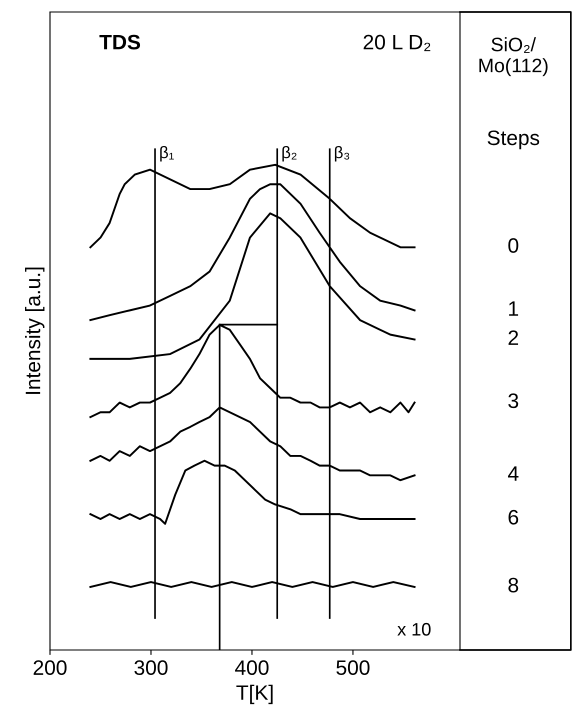 This screenshot has height=722, width=572. What do you see at coordinates (514, 140) in the screenshot?
I see `text: Steps` at bounding box center [514, 140].